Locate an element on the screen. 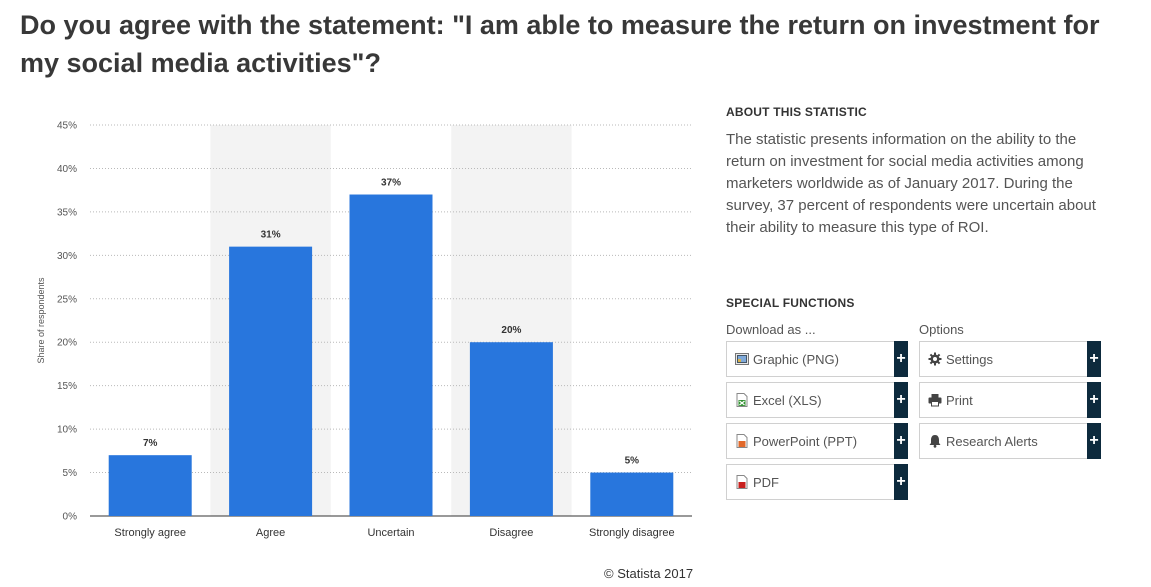 This screenshot has height=587, width=1151. excel-file-icon is located at coordinates (742, 400).